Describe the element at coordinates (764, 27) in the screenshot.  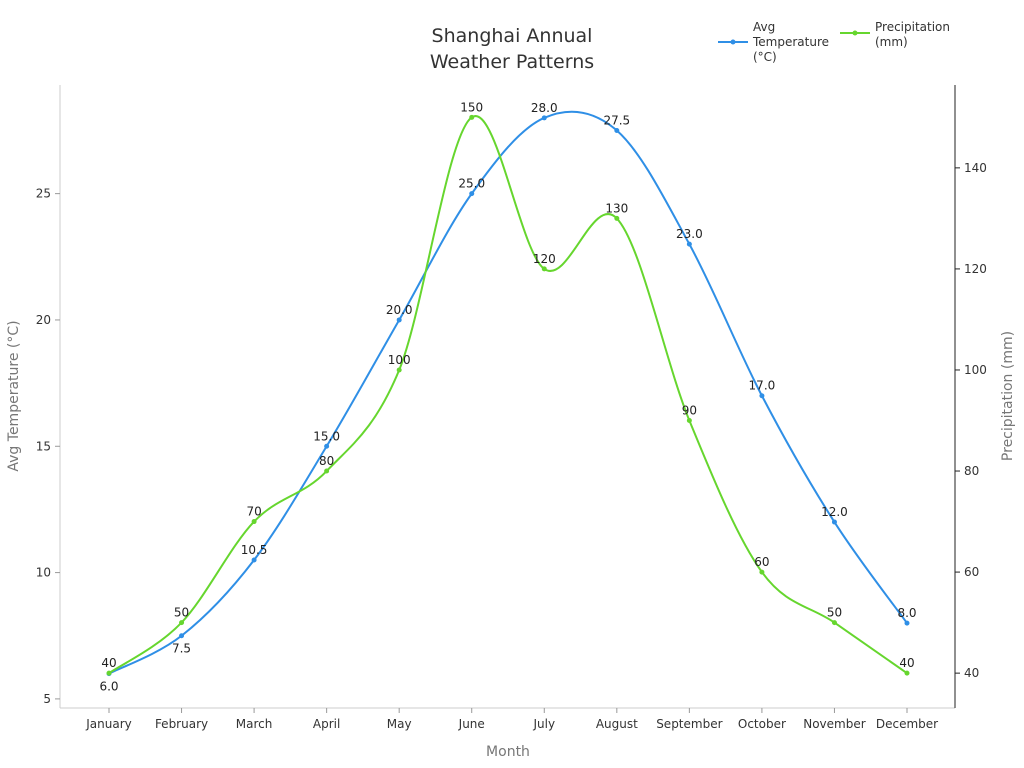
I see `legend-label: Avg` at that location.